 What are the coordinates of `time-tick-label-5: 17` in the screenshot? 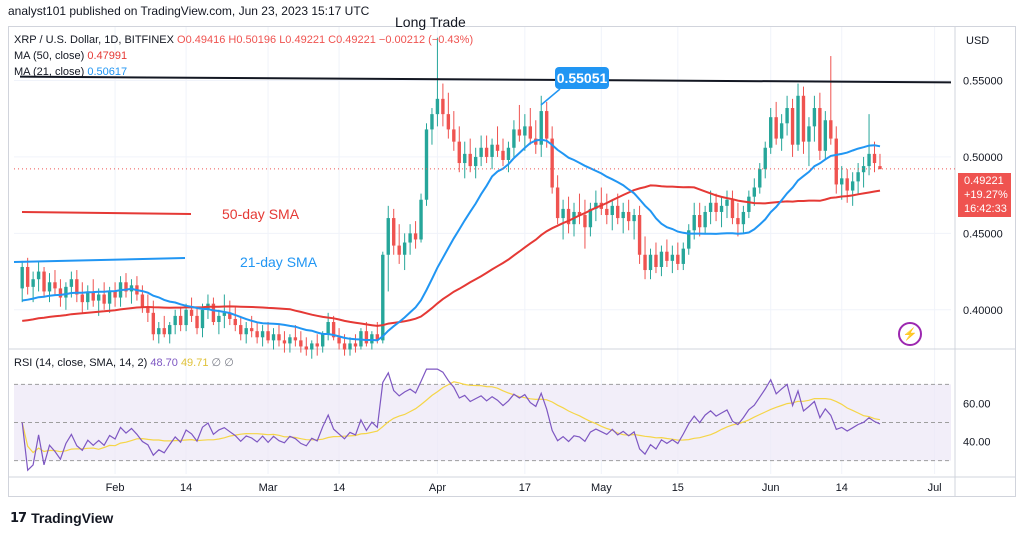 It's located at (525, 488).